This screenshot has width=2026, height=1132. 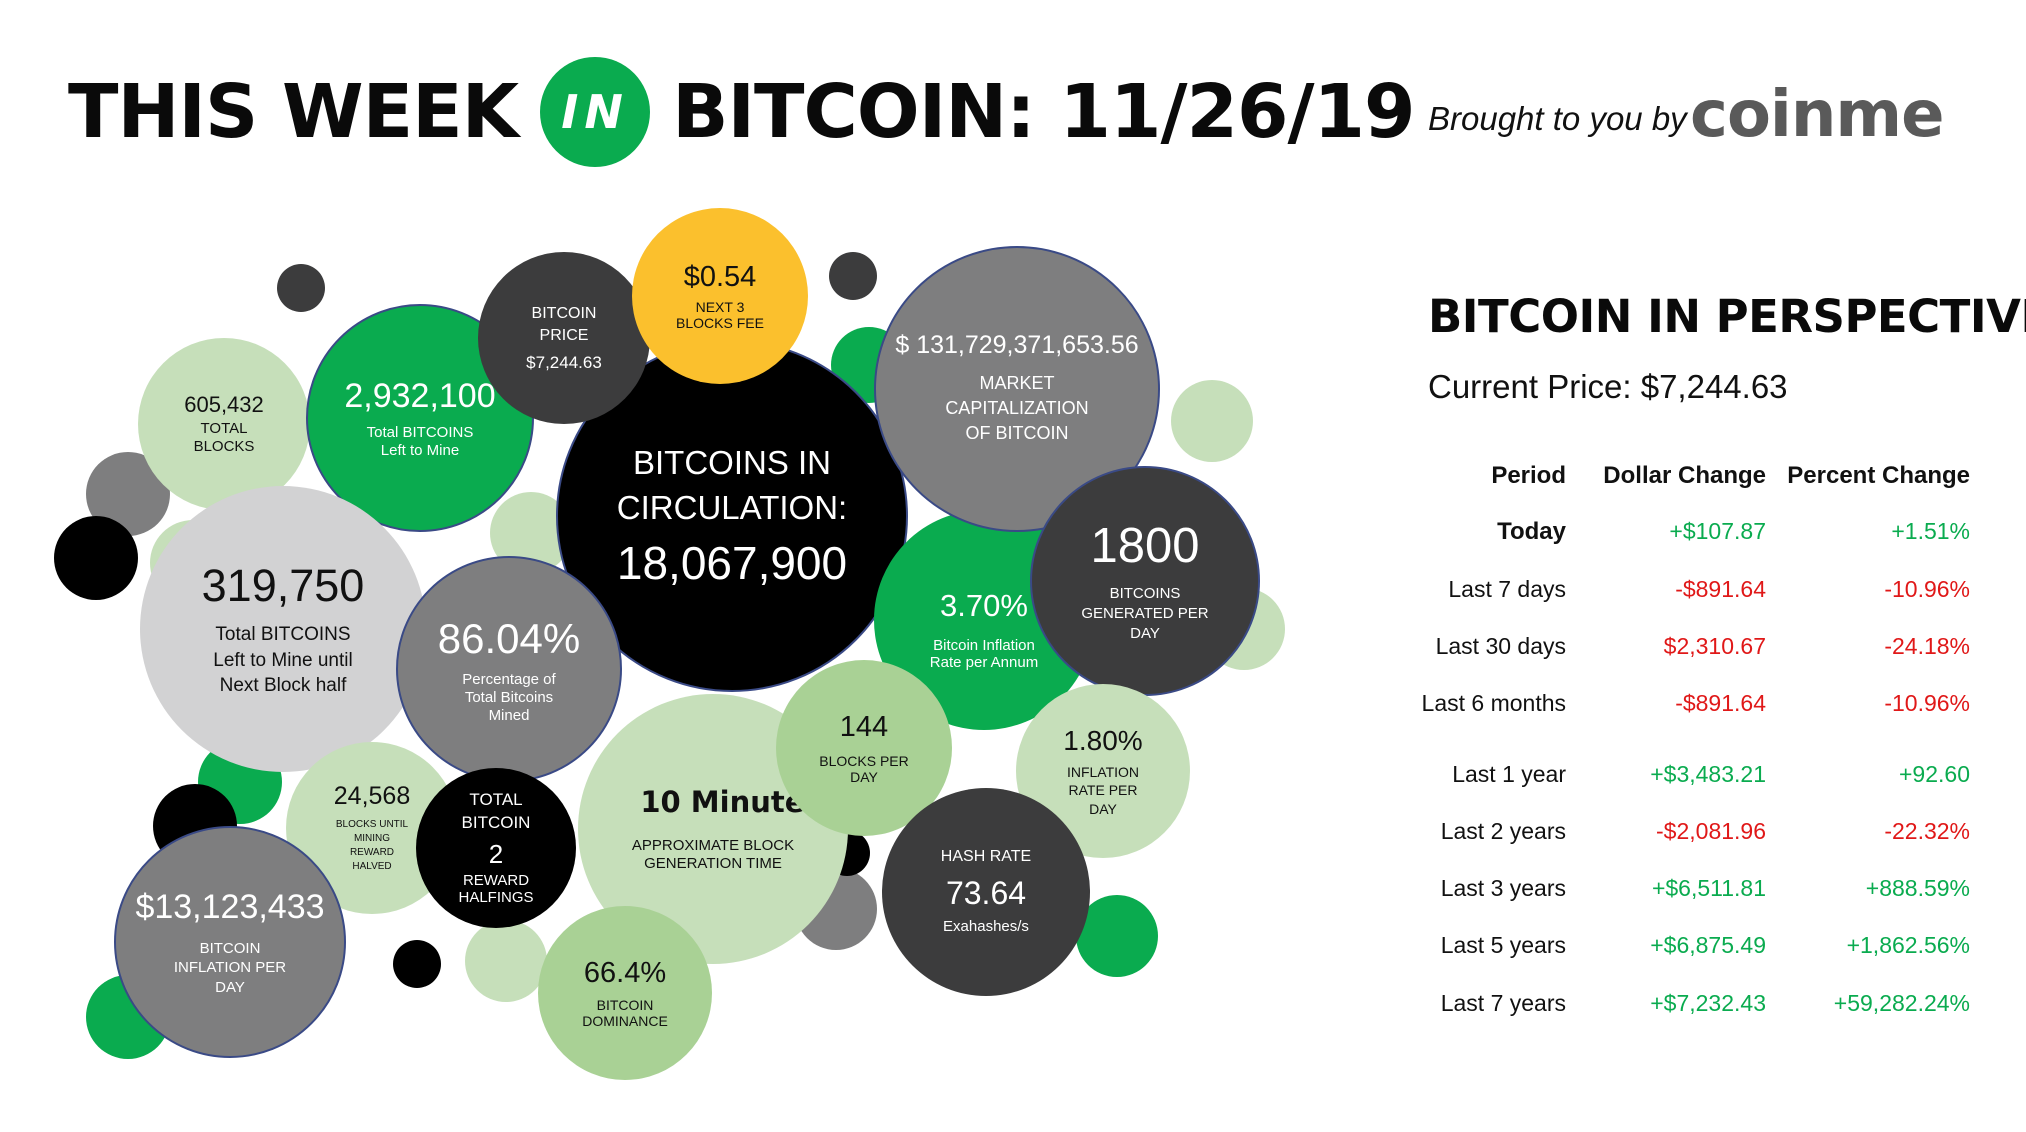 I want to click on row-dollar-change: +$6,875.49, so click(x=1708, y=945).